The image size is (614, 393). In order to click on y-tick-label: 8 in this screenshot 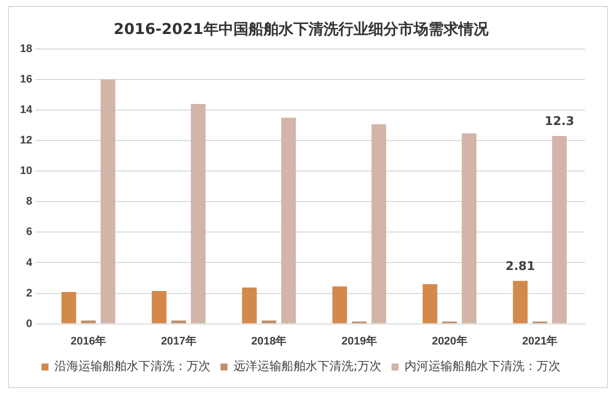, I will do `click(29, 202)`.